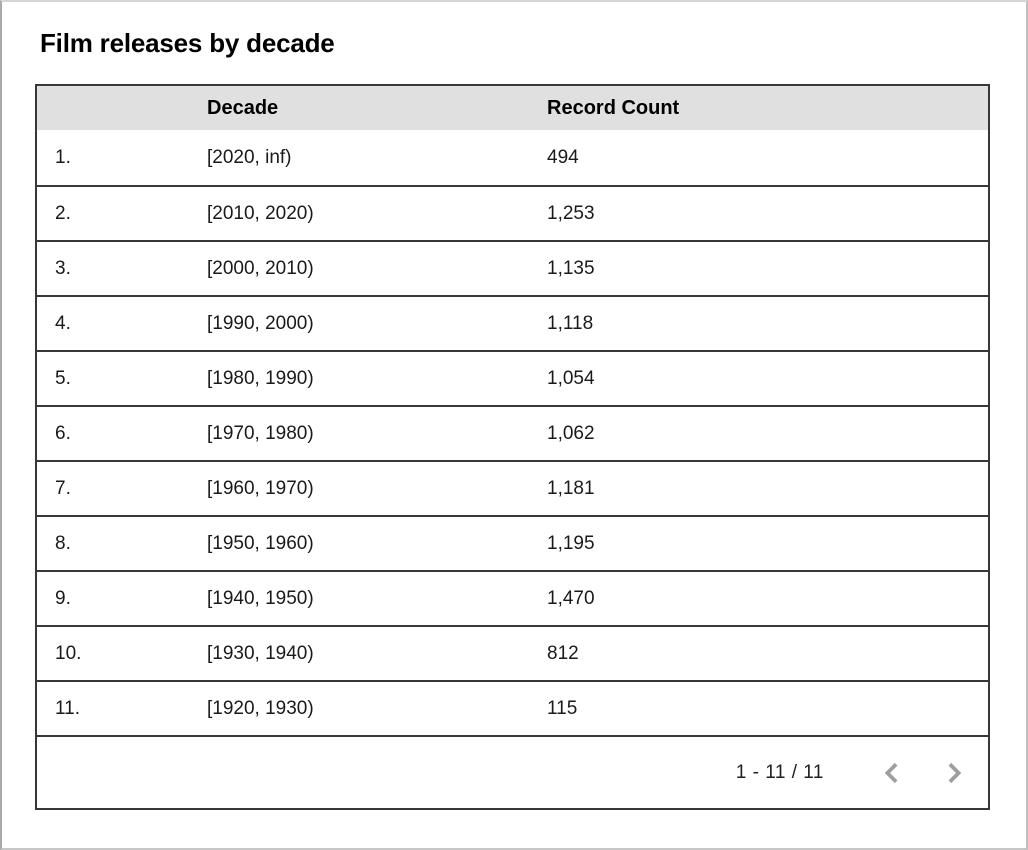 Image resolution: width=1028 pixels, height=850 pixels. Describe the element at coordinates (187, 43) in the screenshot. I see `chart-title: Film releases by decade` at that location.